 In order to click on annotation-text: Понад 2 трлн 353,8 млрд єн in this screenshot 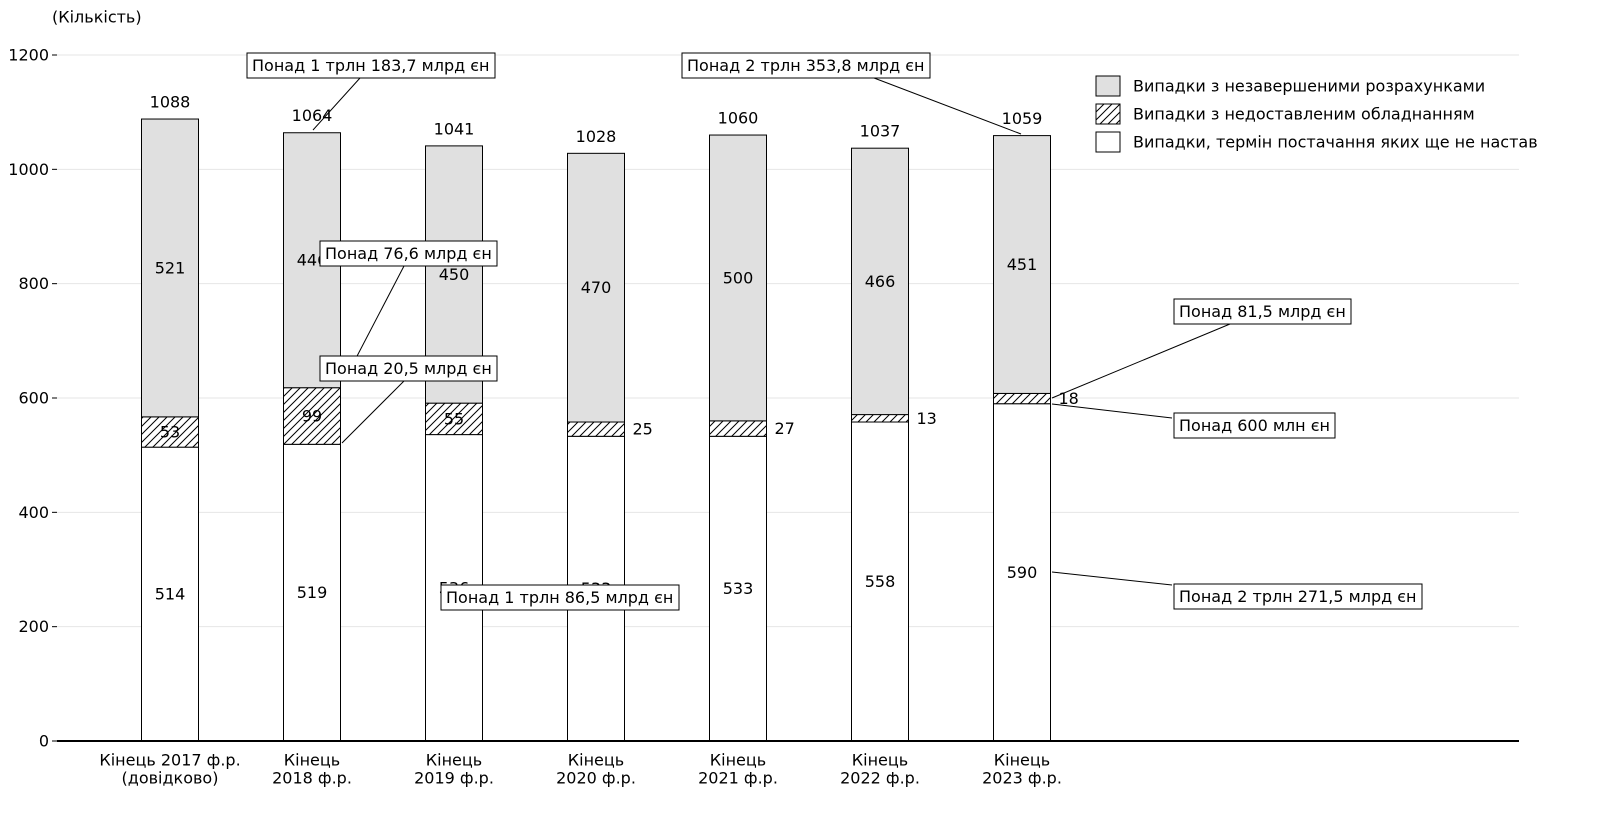, I will do `click(805, 65)`.